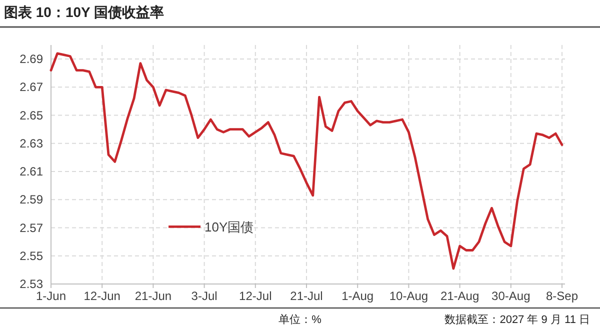  I want to click on x-tick-label: 1-Aug, so click(358, 296).